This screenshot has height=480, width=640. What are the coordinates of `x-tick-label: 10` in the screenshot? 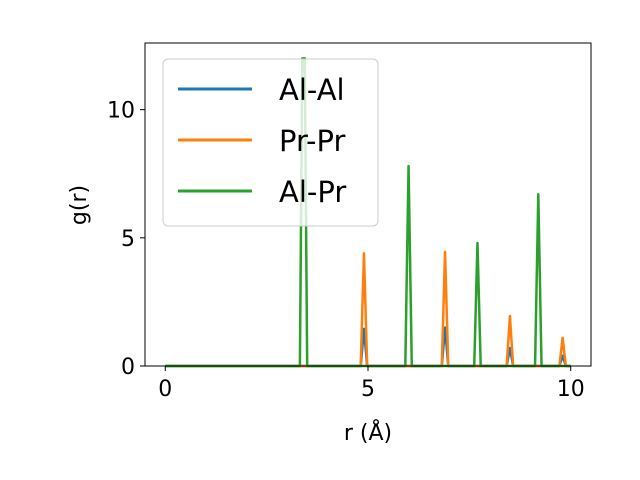 It's located at (571, 389).